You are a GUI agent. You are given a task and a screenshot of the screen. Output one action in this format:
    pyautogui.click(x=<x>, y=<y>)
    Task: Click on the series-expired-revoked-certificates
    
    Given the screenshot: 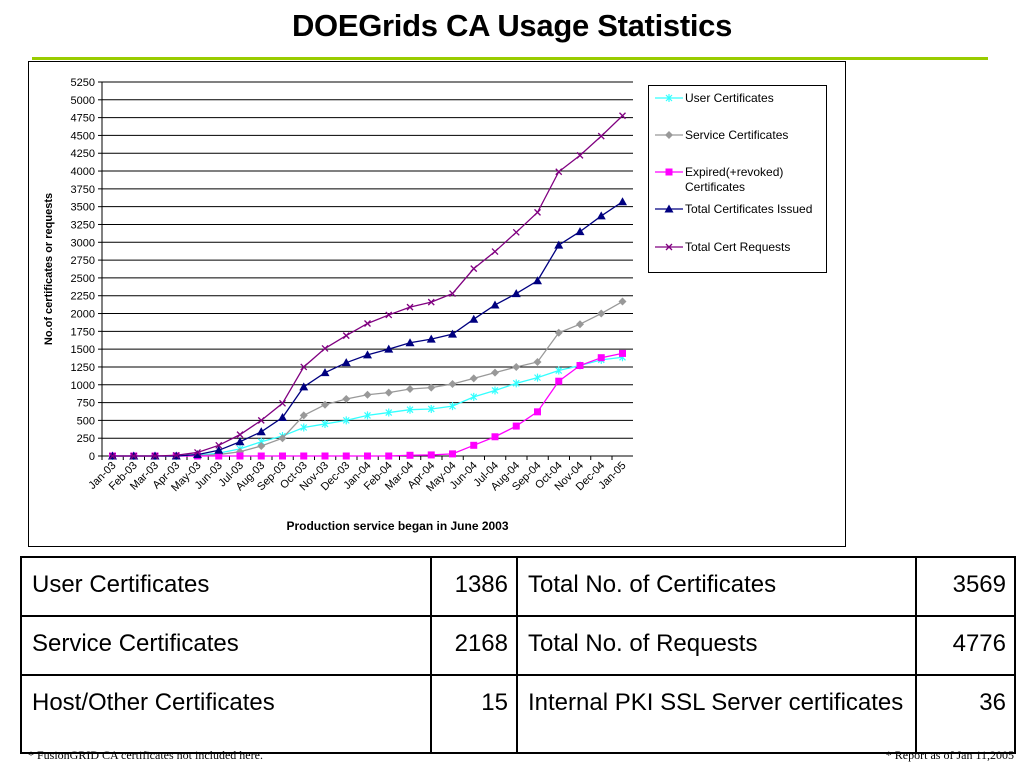 What is the action you would take?
    pyautogui.click(x=367, y=404)
    